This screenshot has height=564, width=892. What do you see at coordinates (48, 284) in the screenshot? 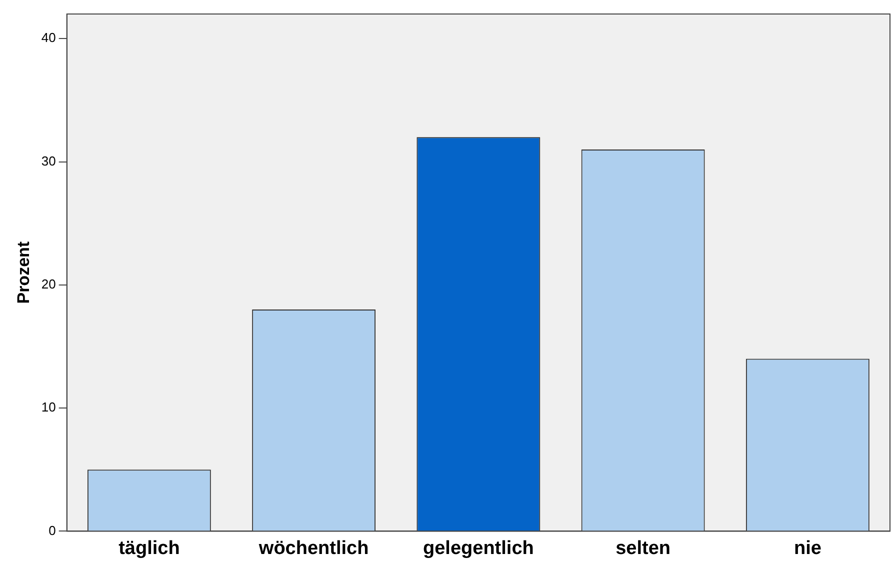
I see `y-tick-label: 20` at bounding box center [48, 284].